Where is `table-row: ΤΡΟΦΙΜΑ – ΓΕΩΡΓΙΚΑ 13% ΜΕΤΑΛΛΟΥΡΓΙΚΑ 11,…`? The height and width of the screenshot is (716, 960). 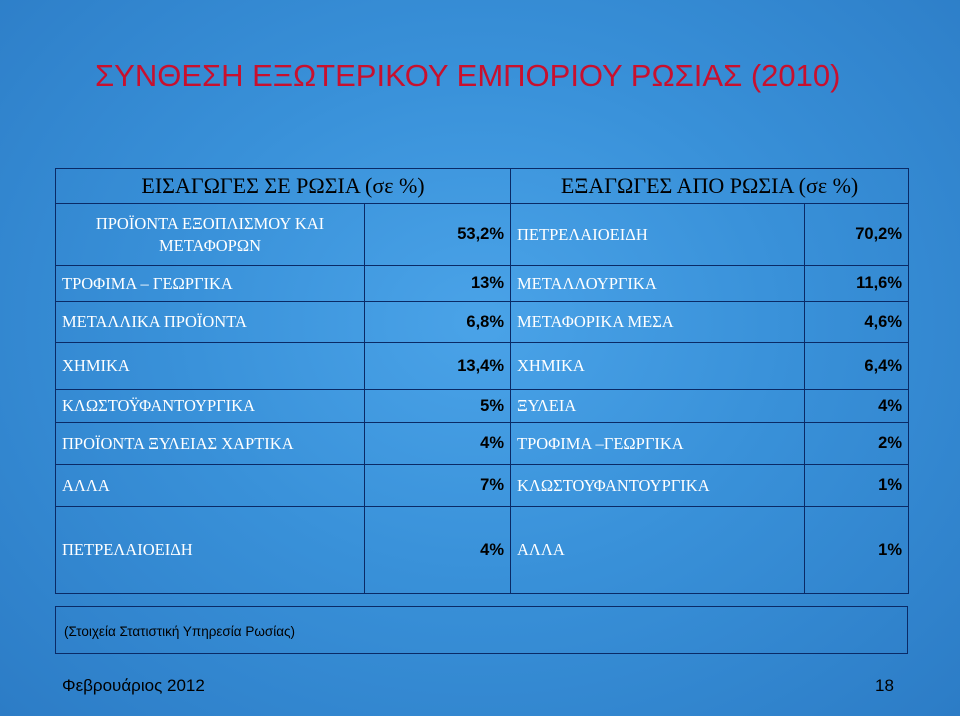 table-row: ΤΡΟΦΙΜΑ – ΓΕΩΡΓΙΚΑ 13% ΜΕΤΑΛΛΟΥΡΓΙΚΑ 11,… is located at coordinates (482, 283).